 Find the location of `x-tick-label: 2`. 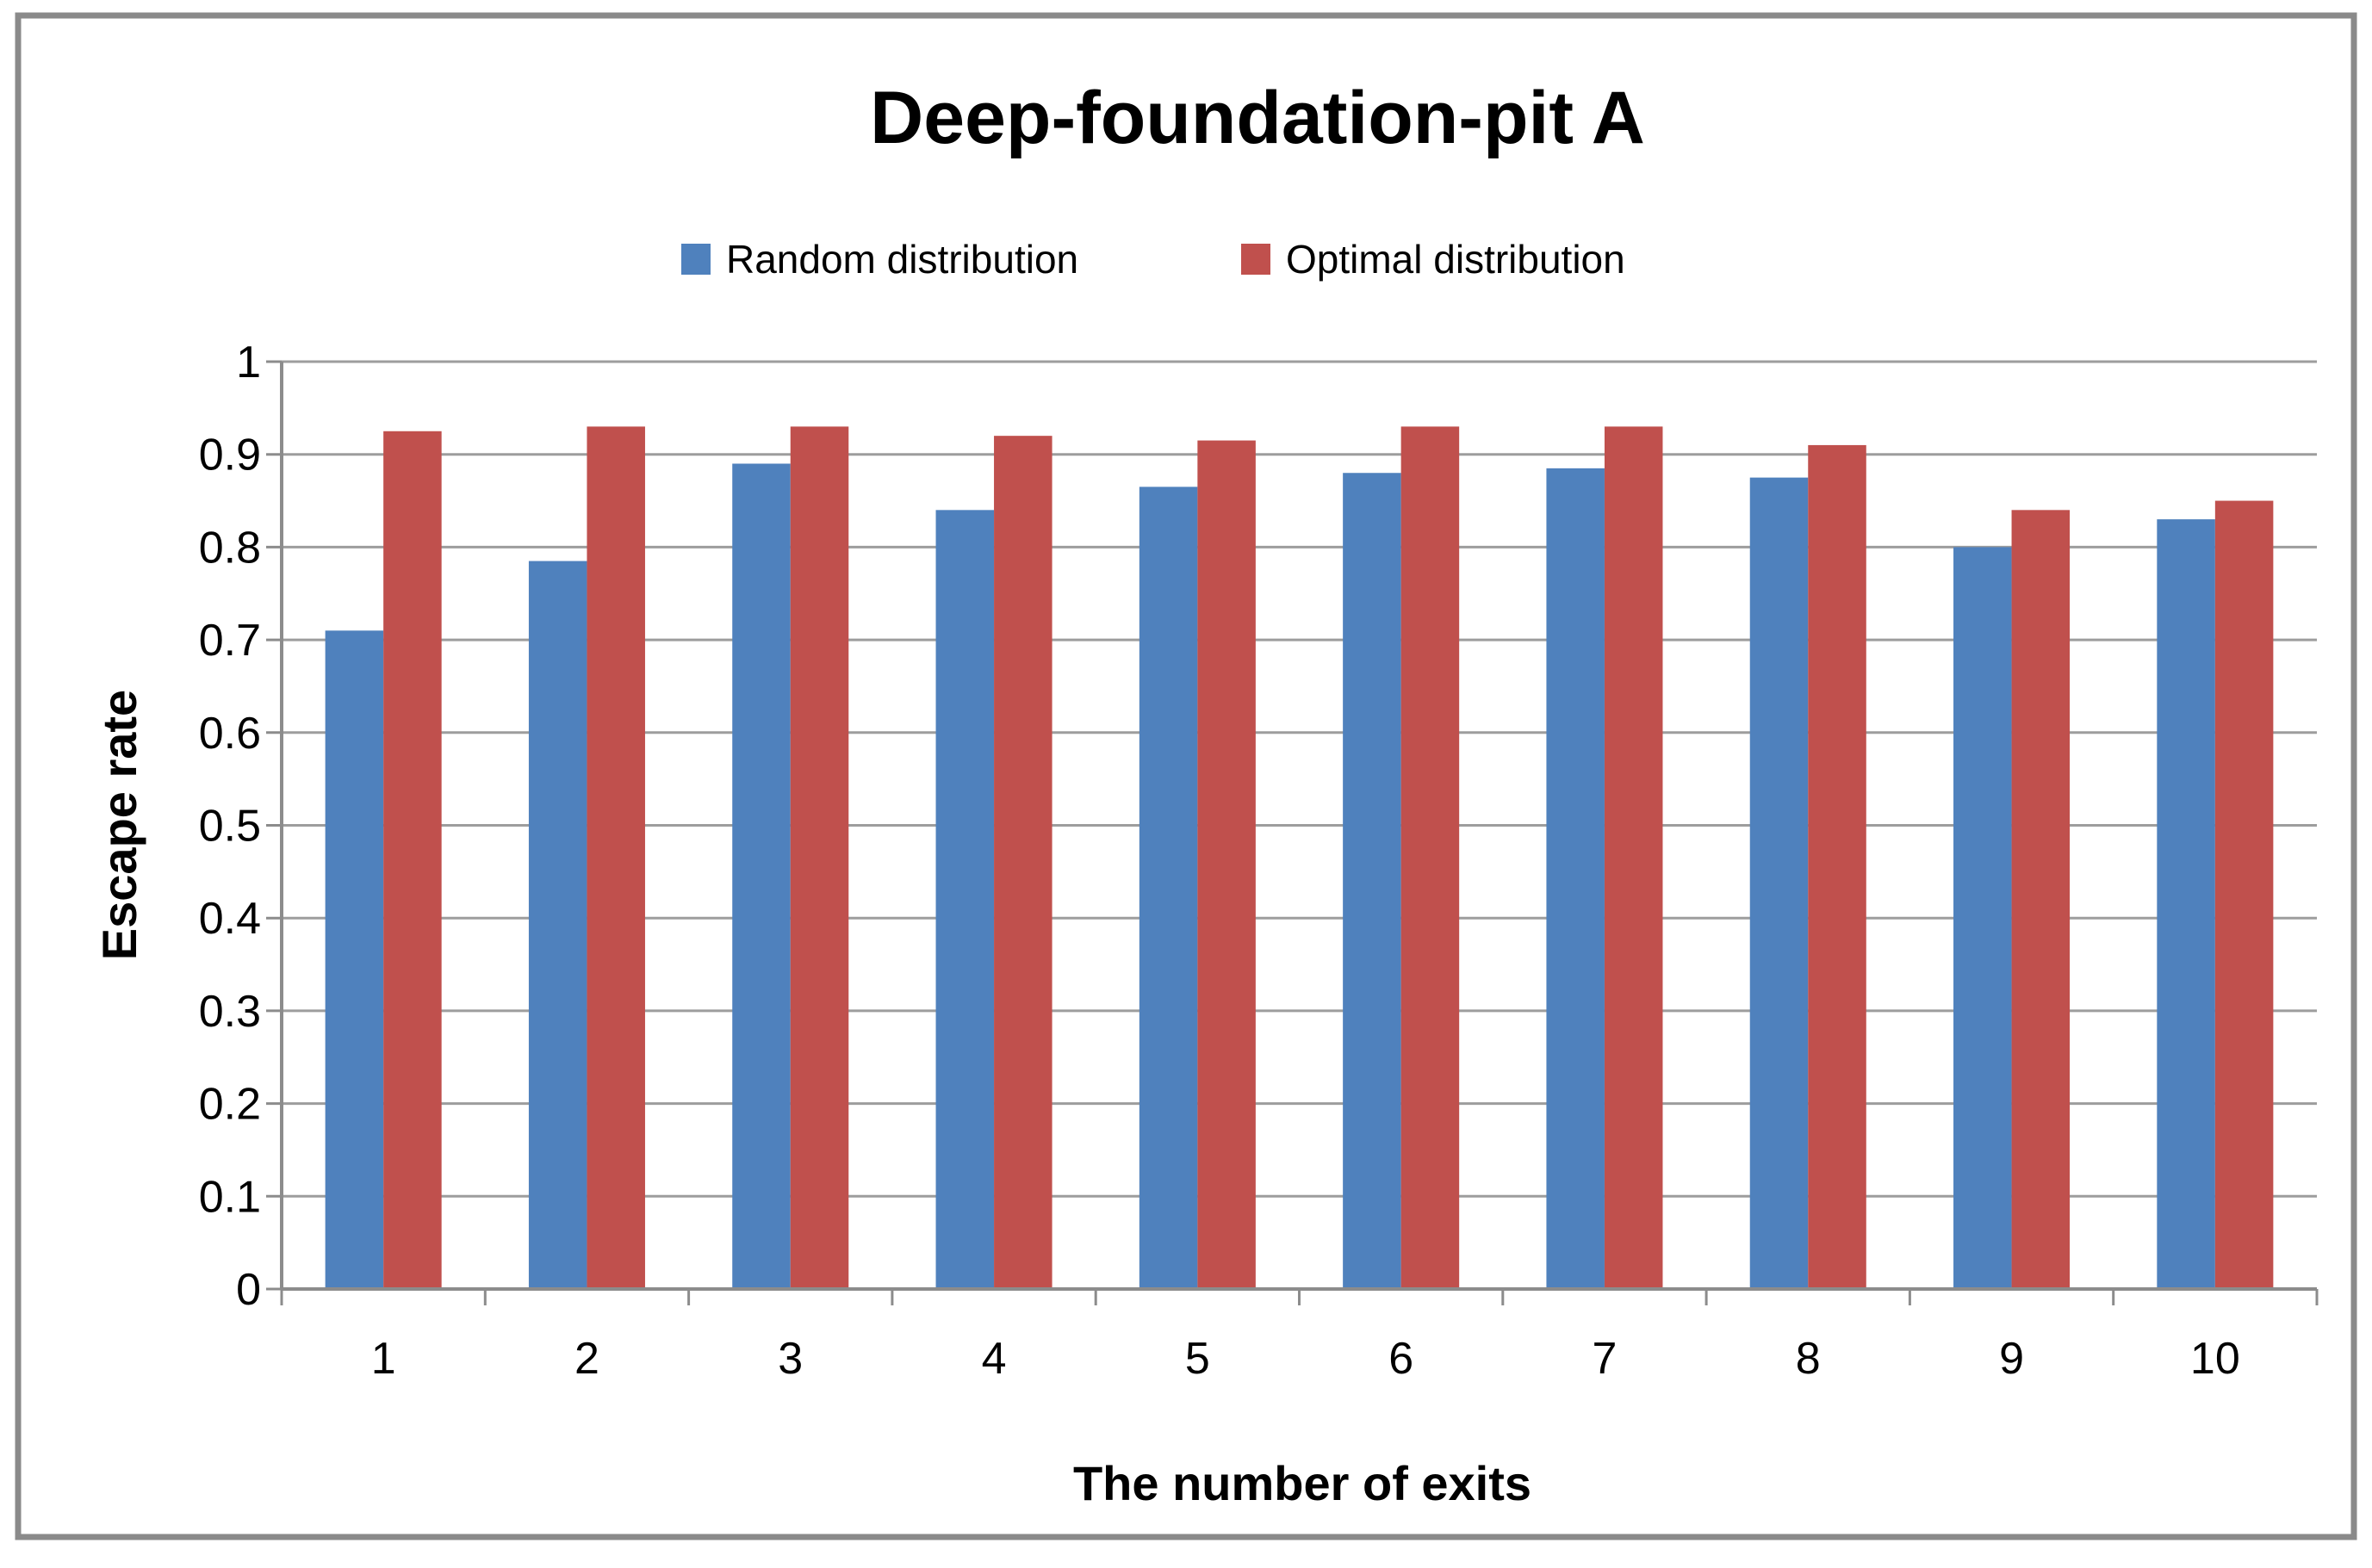

x-tick-label: 2 is located at coordinates (586, 1359).